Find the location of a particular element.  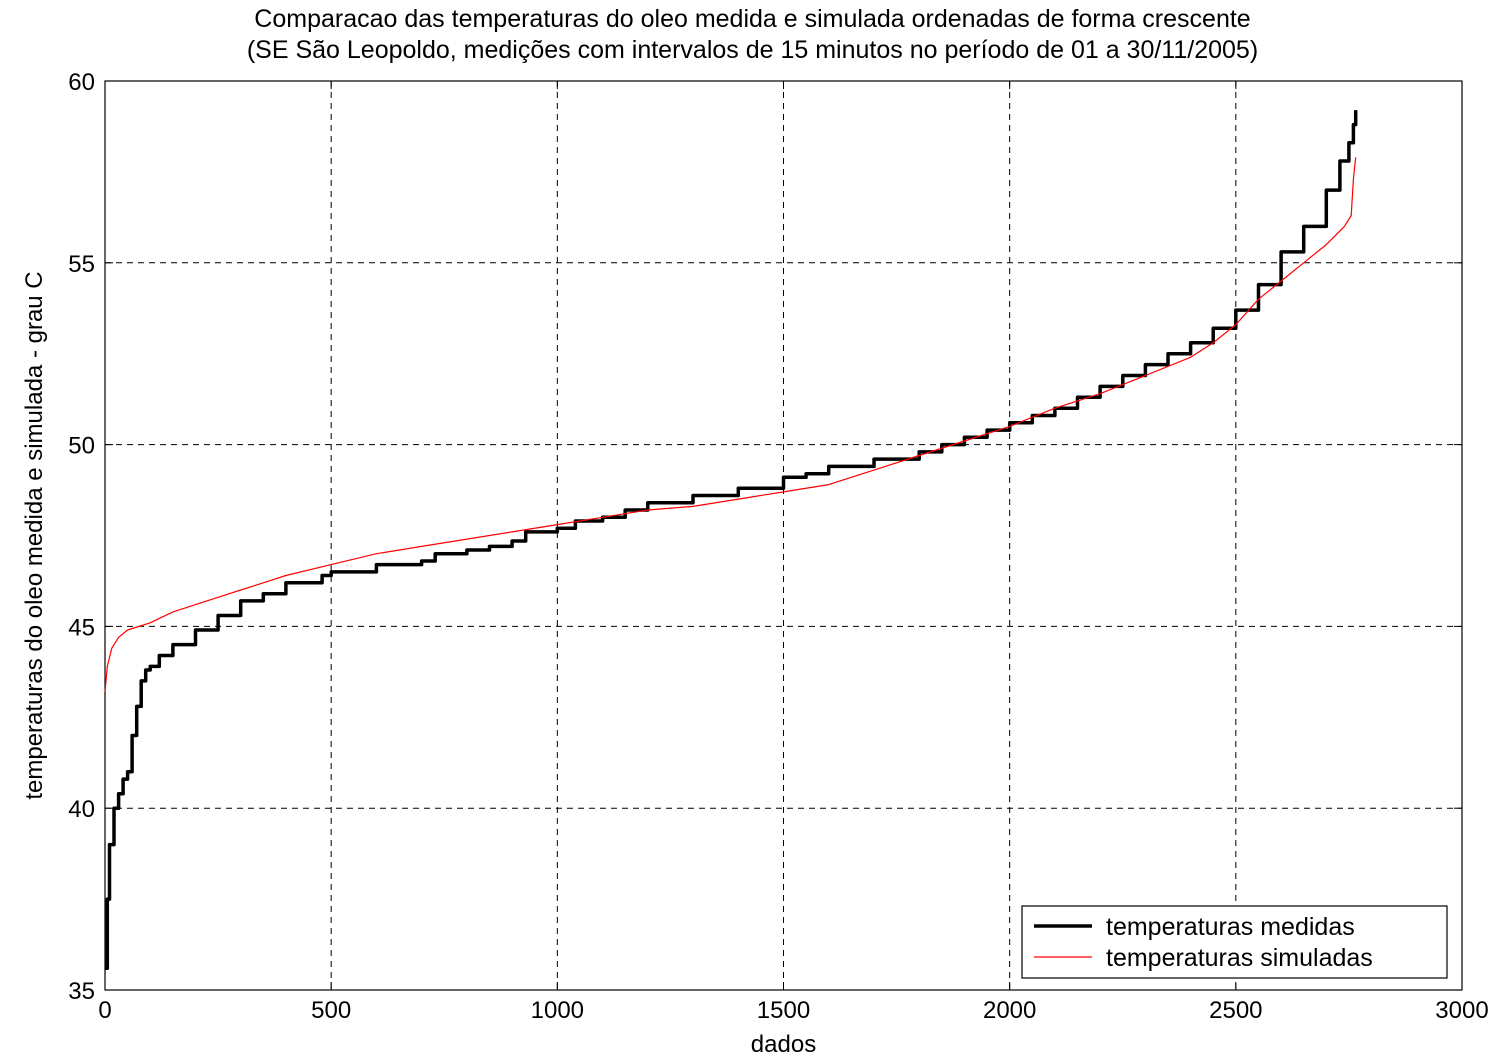

y-tick-label: 55 is located at coordinates (81, 264).